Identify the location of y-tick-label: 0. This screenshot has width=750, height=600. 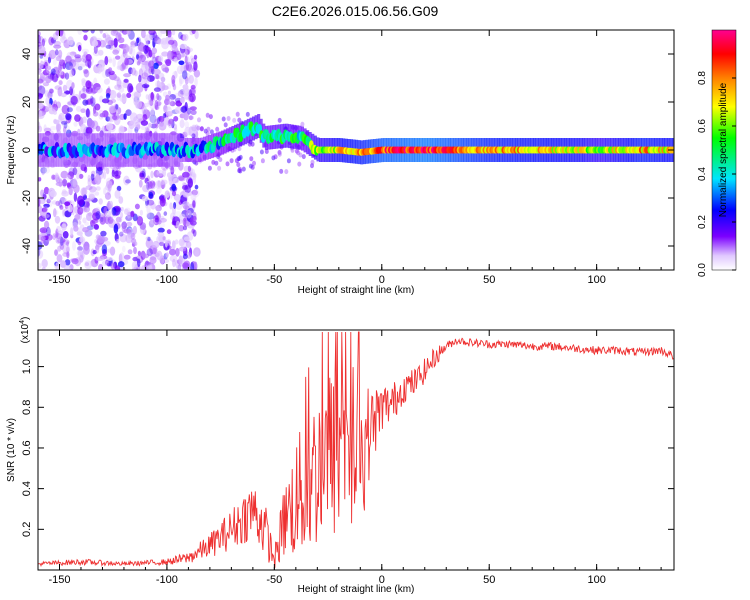
(27, 150).